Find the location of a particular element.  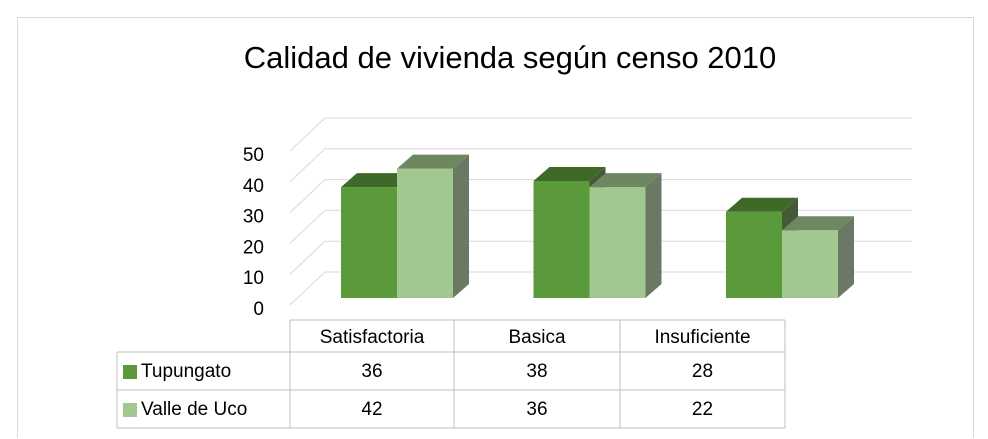

x-tick-label: Satisfactoria is located at coordinates (372, 337).